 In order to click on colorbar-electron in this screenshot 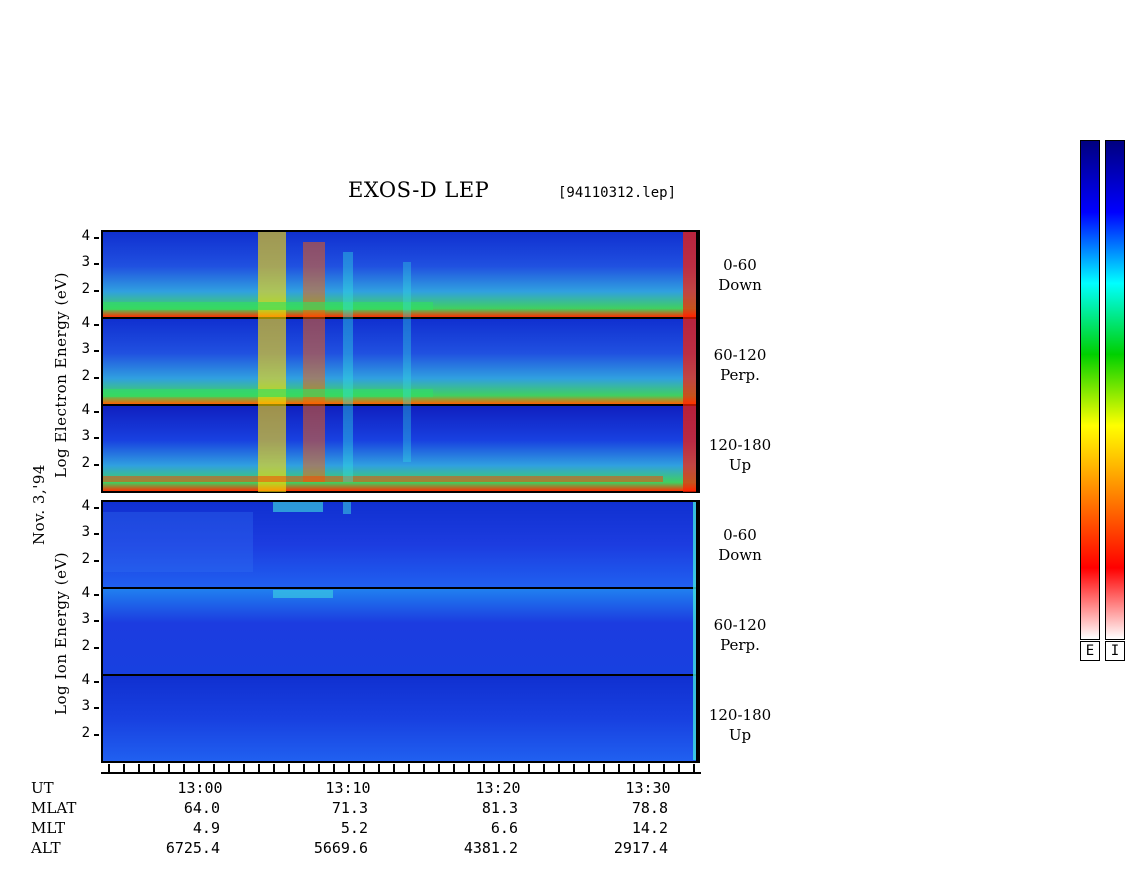, I will do `click(1090, 390)`.